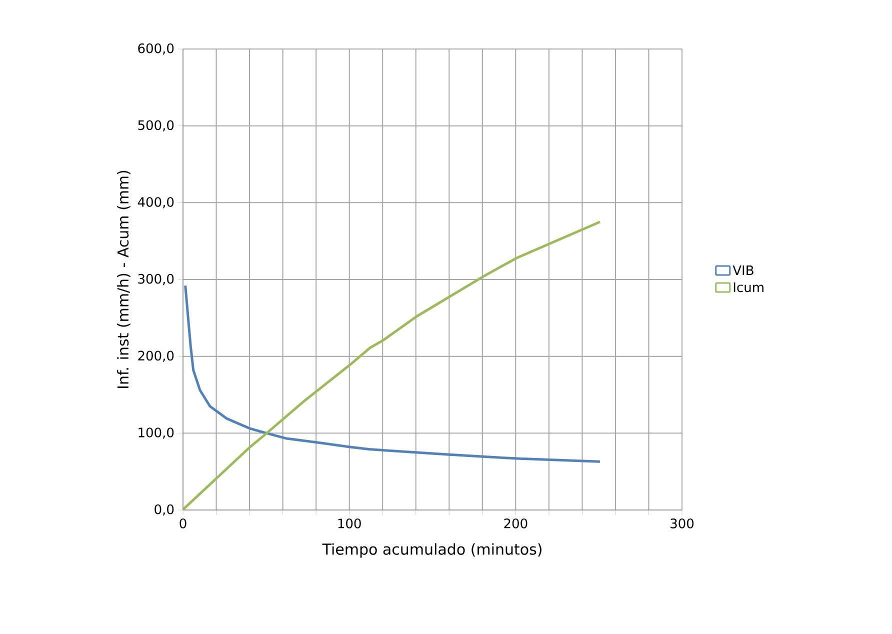  What do you see at coordinates (682, 523) in the screenshot?
I see `x-tick-label: 300` at bounding box center [682, 523].